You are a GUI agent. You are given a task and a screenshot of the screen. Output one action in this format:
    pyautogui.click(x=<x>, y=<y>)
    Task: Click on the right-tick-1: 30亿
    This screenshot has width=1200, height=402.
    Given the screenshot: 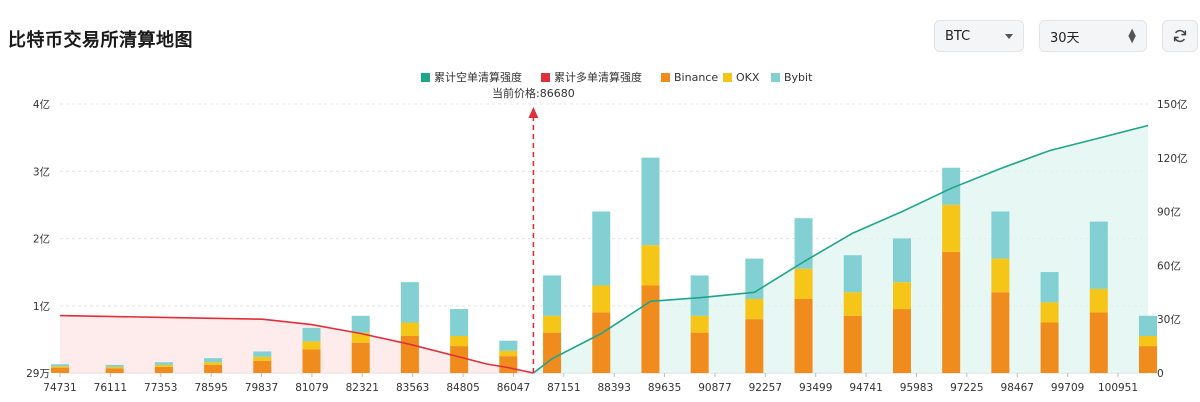 What is the action you would take?
    pyautogui.click(x=1169, y=319)
    